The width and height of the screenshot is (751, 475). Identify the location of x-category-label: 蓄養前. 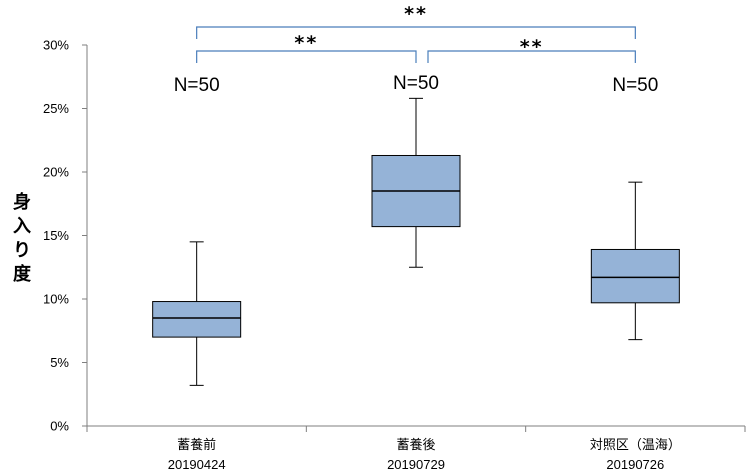
(196, 444).